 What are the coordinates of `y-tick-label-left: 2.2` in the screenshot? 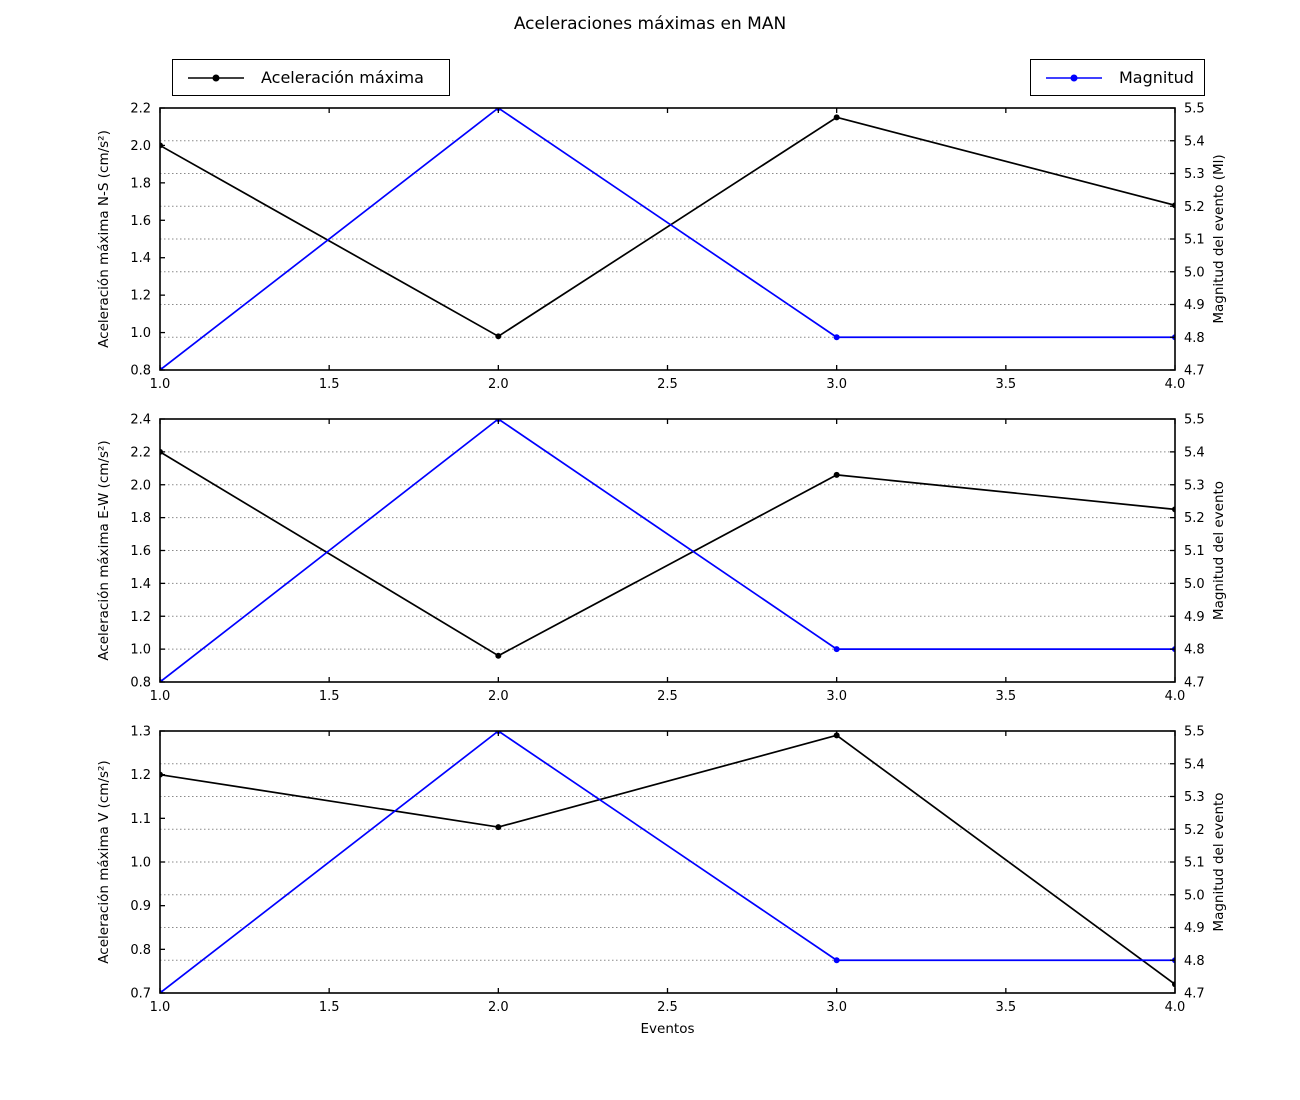 It's located at (140, 452).